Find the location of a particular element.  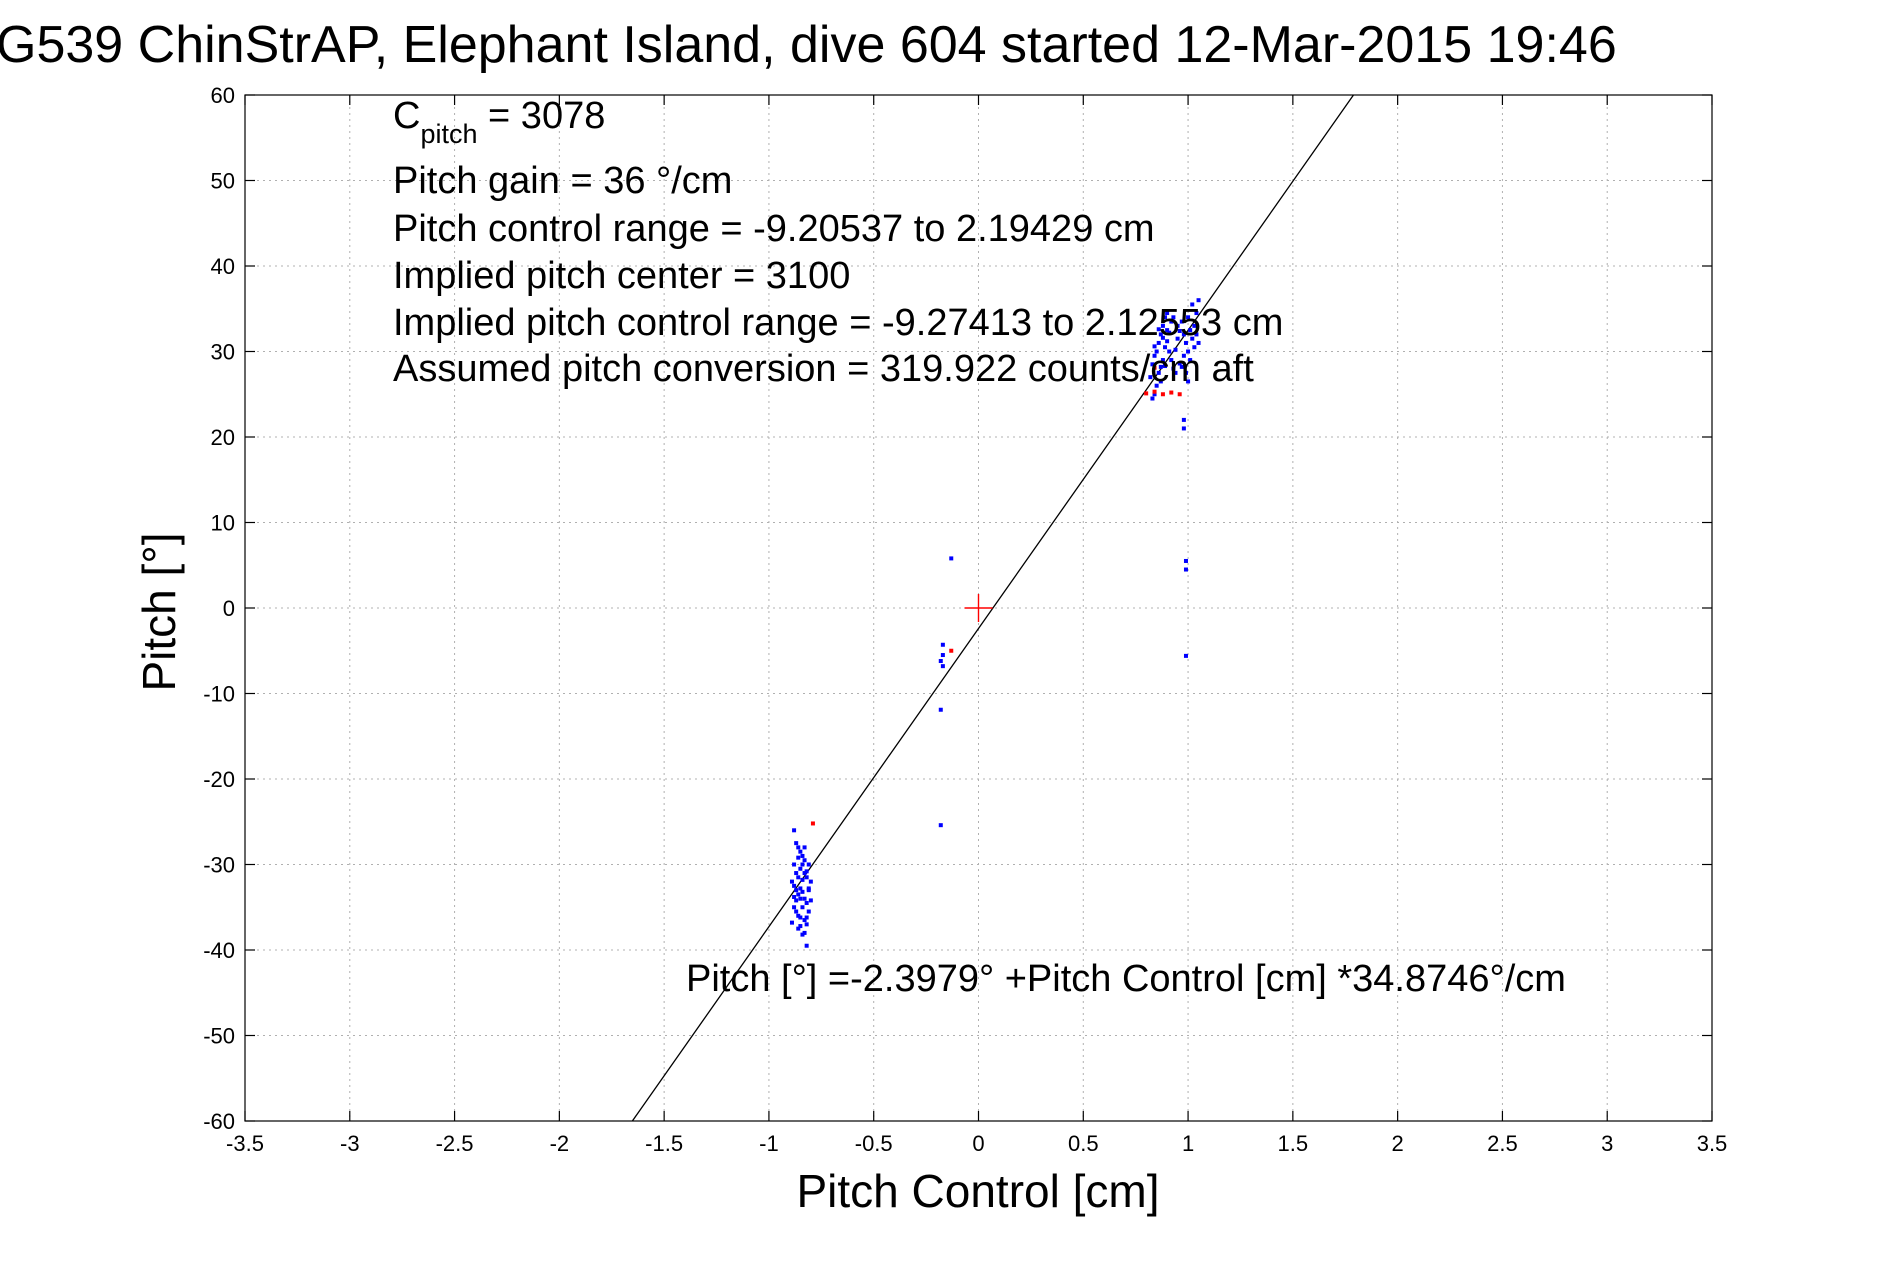

x-tick-label: 1.5 is located at coordinates (1293, 1143).